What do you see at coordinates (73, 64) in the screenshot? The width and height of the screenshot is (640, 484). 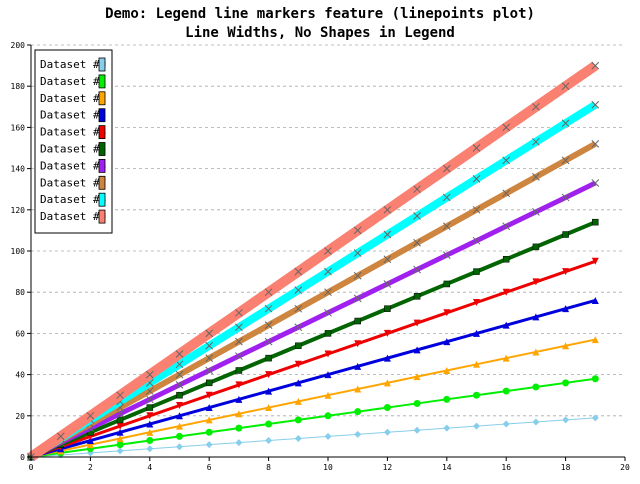 I see `legend-label-0: Dataset #0` at bounding box center [73, 64].